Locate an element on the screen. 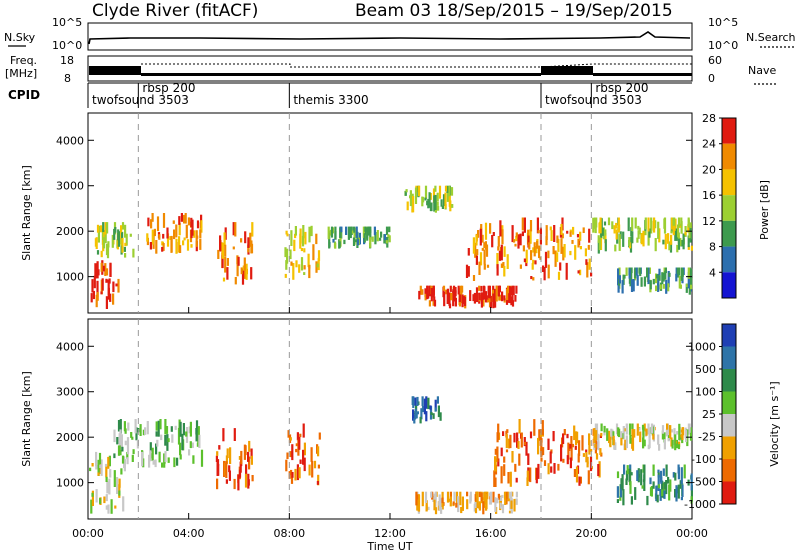 Image resolution: width=800 pixels, height=554 pixels. cpid-segment-label: themis 3300 is located at coordinates (330, 100).